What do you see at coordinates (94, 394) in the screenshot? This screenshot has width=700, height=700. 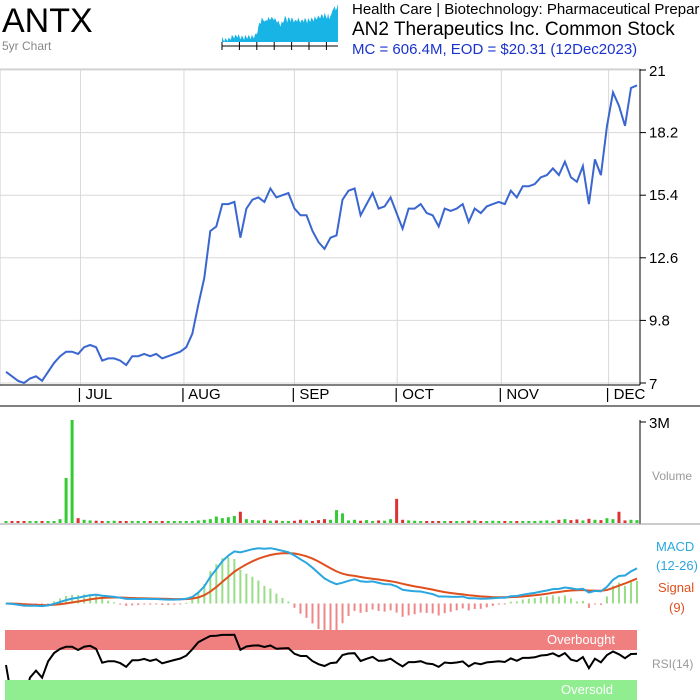 I see `month-tick-label: | JUL` at bounding box center [94, 394].